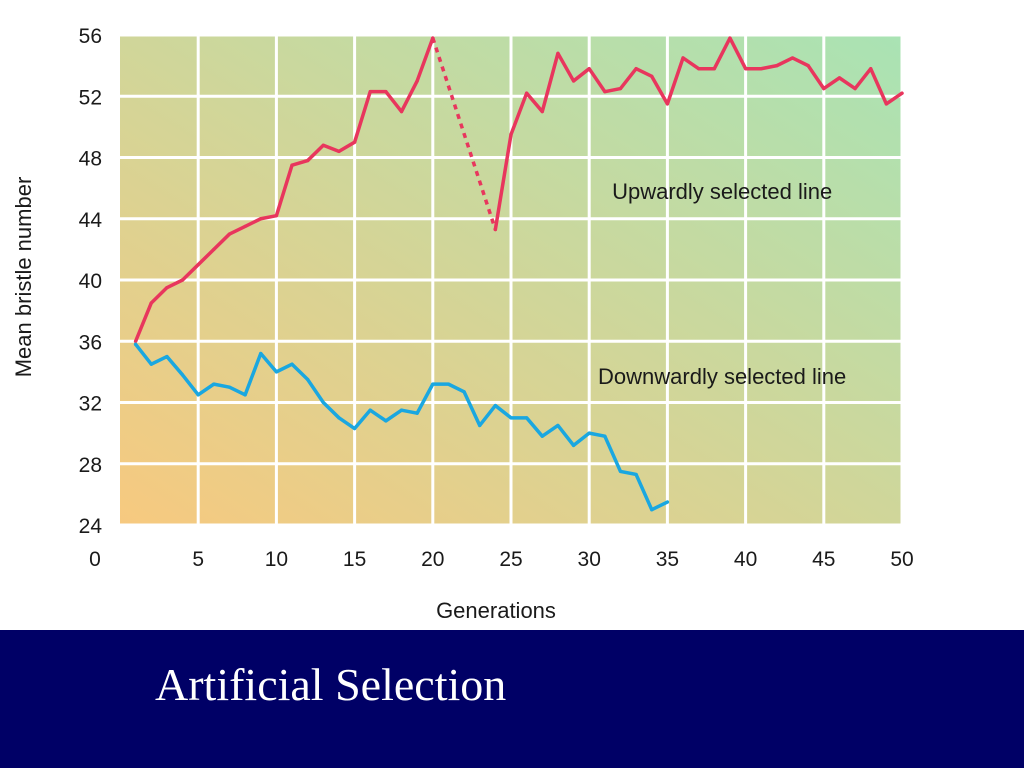  Describe the element at coordinates (901, 559) in the screenshot. I see `x-tick-label: 50` at that location.